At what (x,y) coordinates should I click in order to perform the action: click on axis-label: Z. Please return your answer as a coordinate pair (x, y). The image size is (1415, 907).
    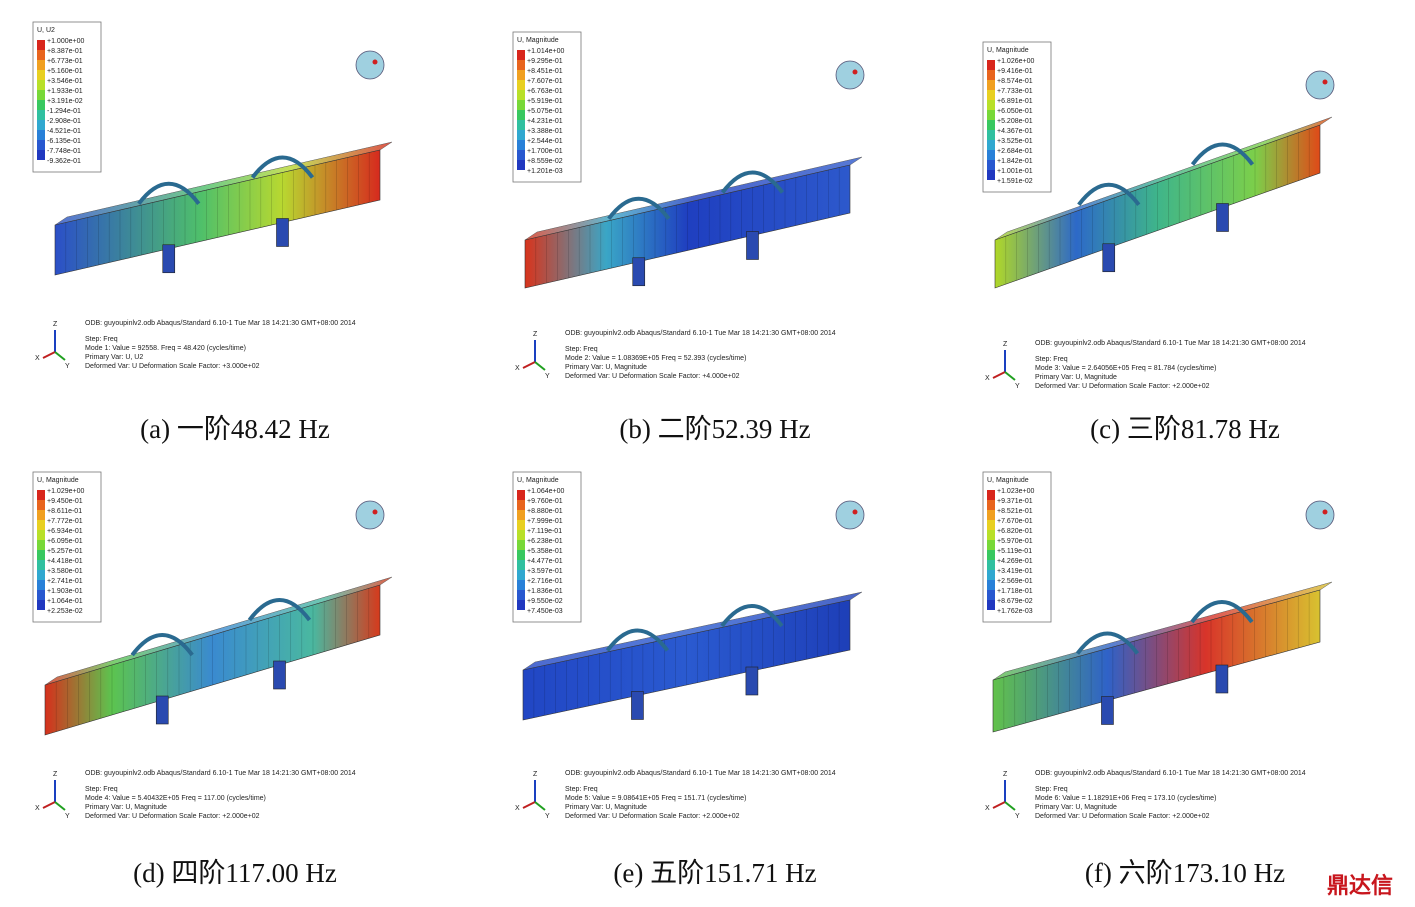
    Looking at the image, I should click on (535, 334).